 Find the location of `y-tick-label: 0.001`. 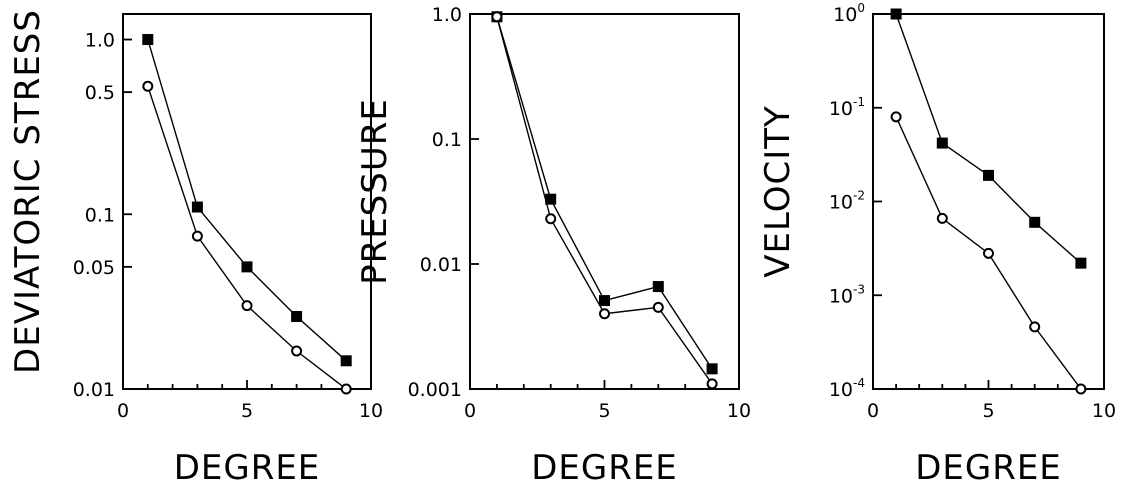

y-tick-label: 0.001 is located at coordinates (435, 390).